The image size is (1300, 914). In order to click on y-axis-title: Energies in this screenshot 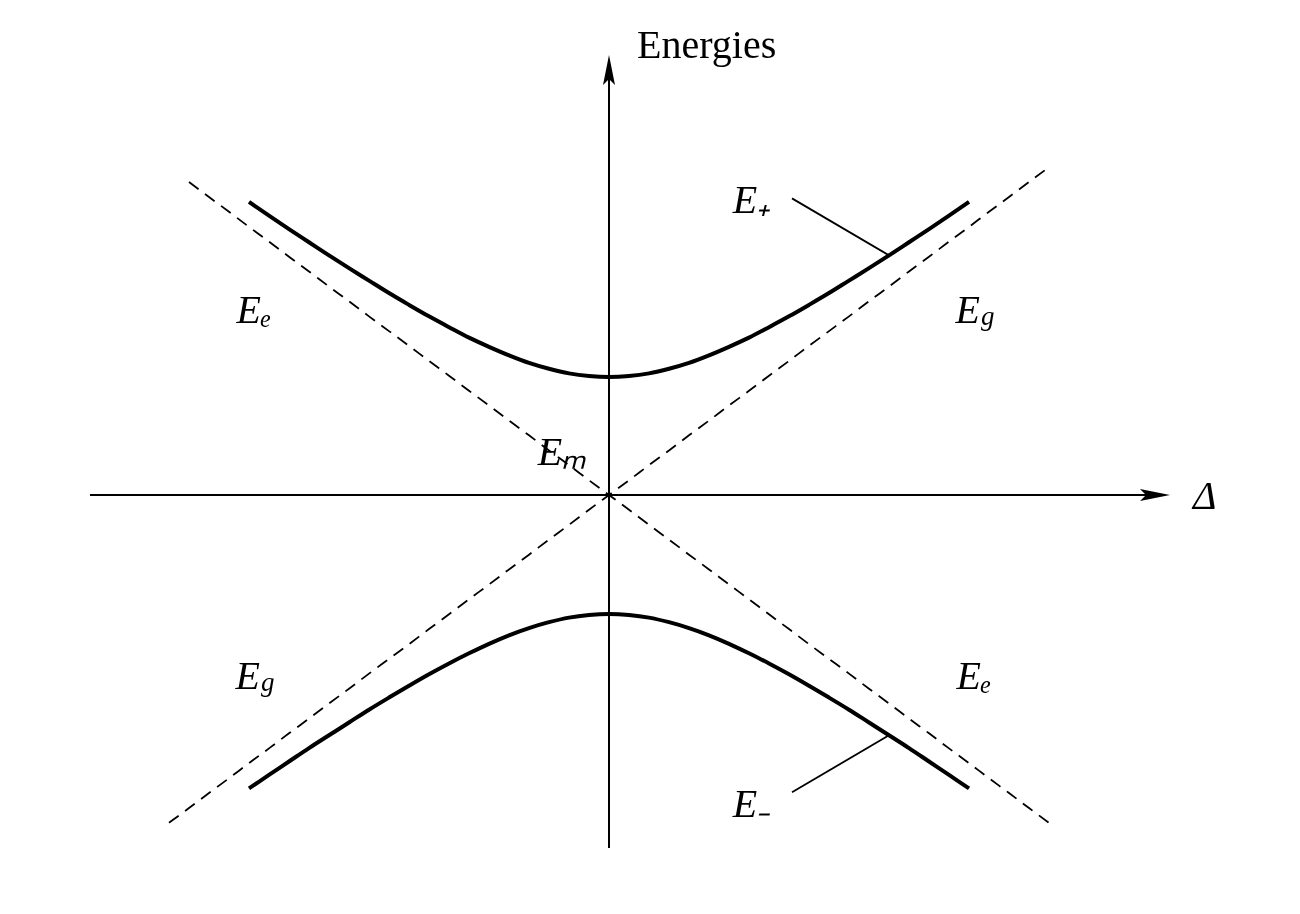, I will do `click(707, 44)`.